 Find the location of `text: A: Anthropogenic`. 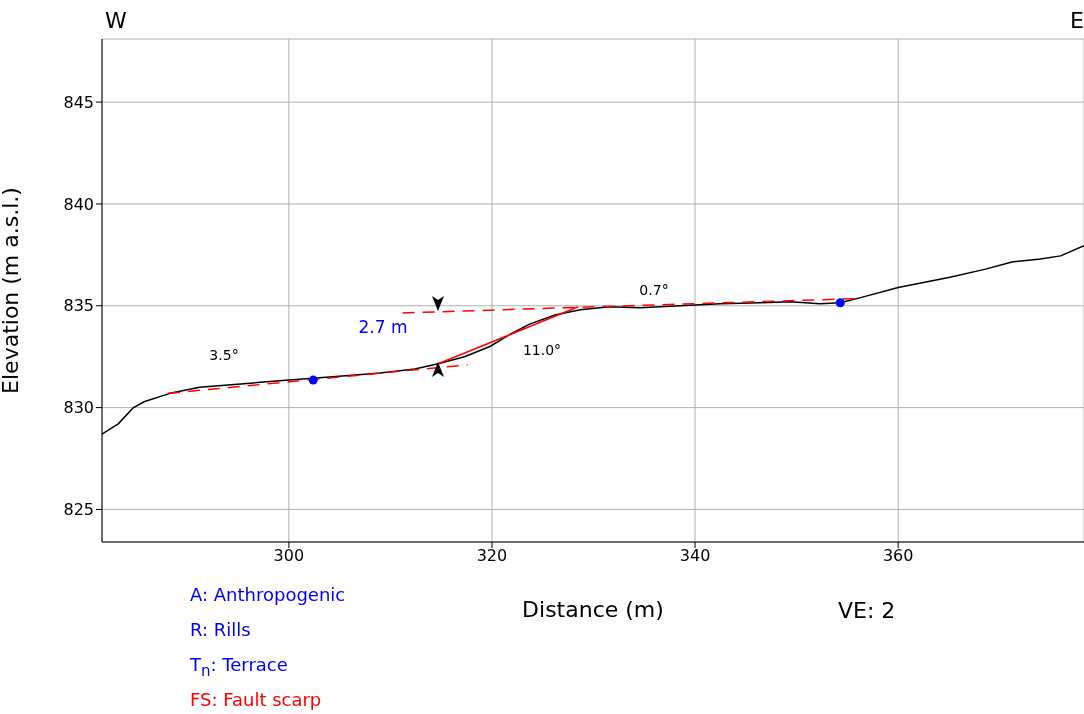

text: A: Anthropogenic is located at coordinates (268, 594).